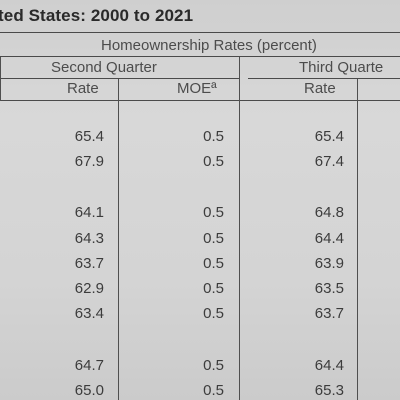  I want to click on rate-cell-third: 63.9, so click(329, 263).